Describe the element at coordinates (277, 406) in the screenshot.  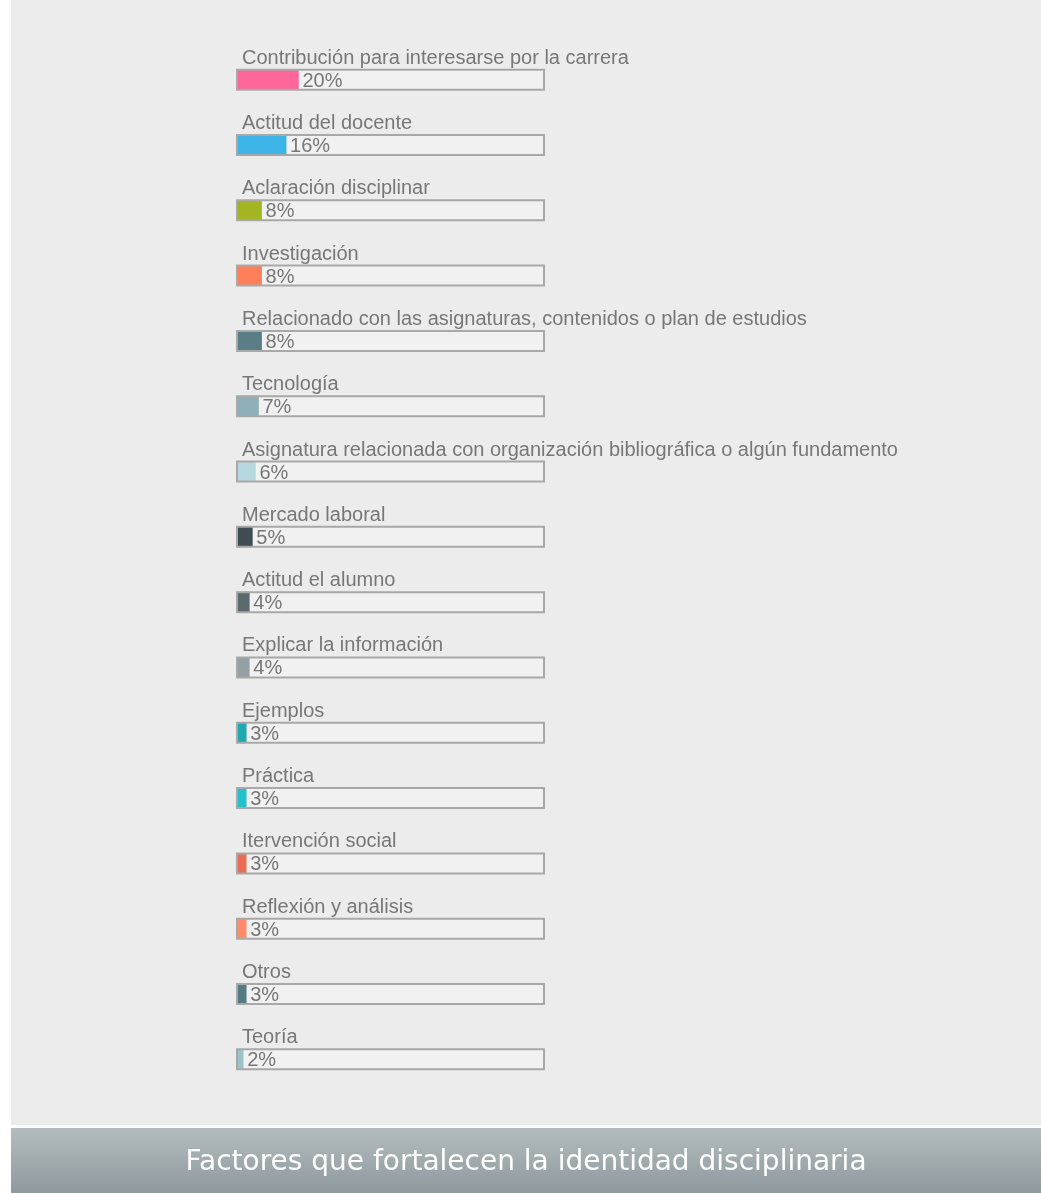
I see `data-label: 7%` at that location.